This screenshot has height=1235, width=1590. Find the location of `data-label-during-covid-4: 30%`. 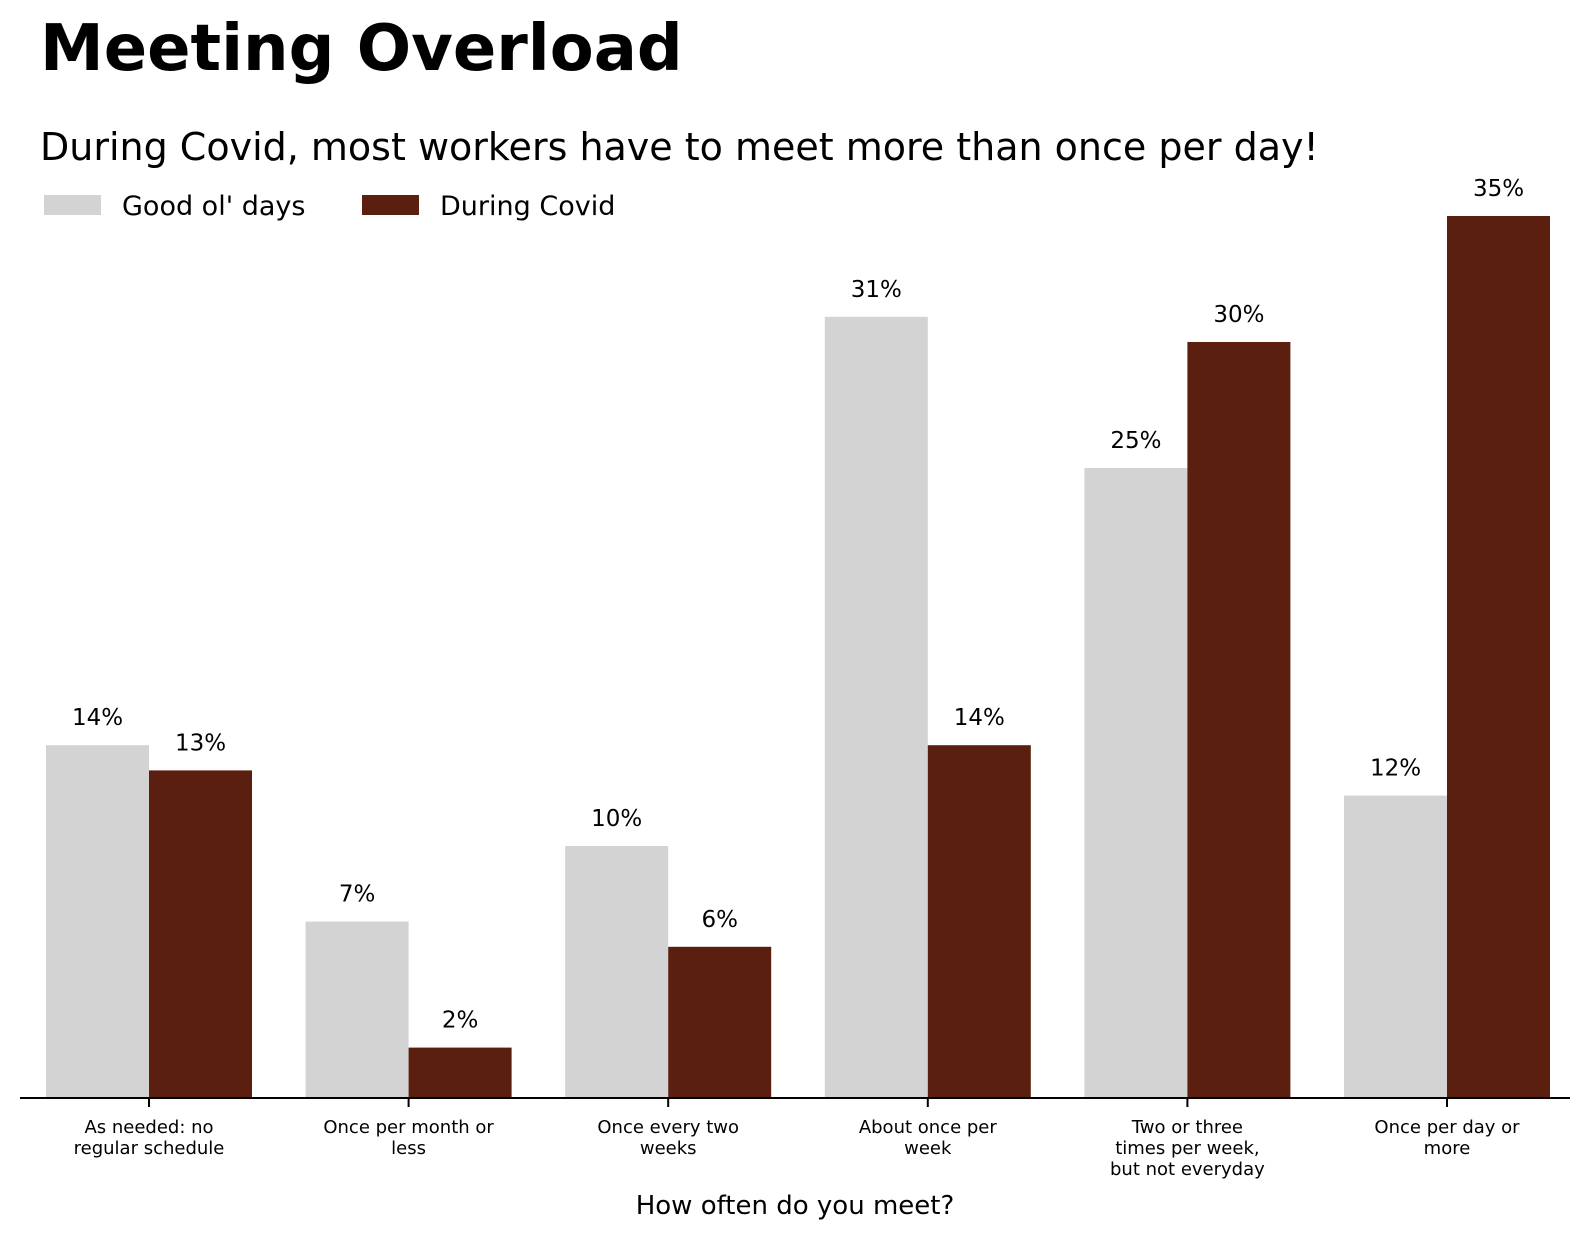

data-label-during-covid-4: 30% is located at coordinates (1238, 315).